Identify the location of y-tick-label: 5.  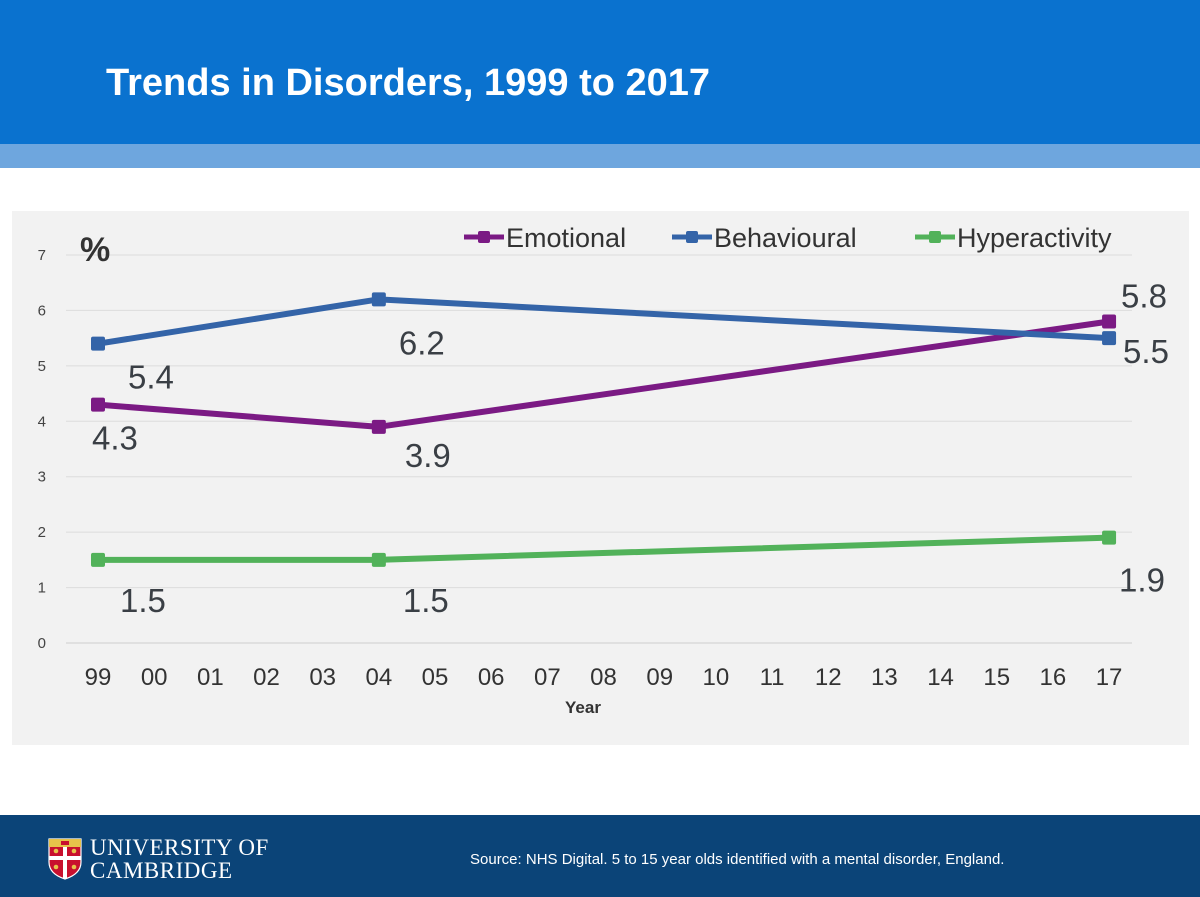
(42, 366).